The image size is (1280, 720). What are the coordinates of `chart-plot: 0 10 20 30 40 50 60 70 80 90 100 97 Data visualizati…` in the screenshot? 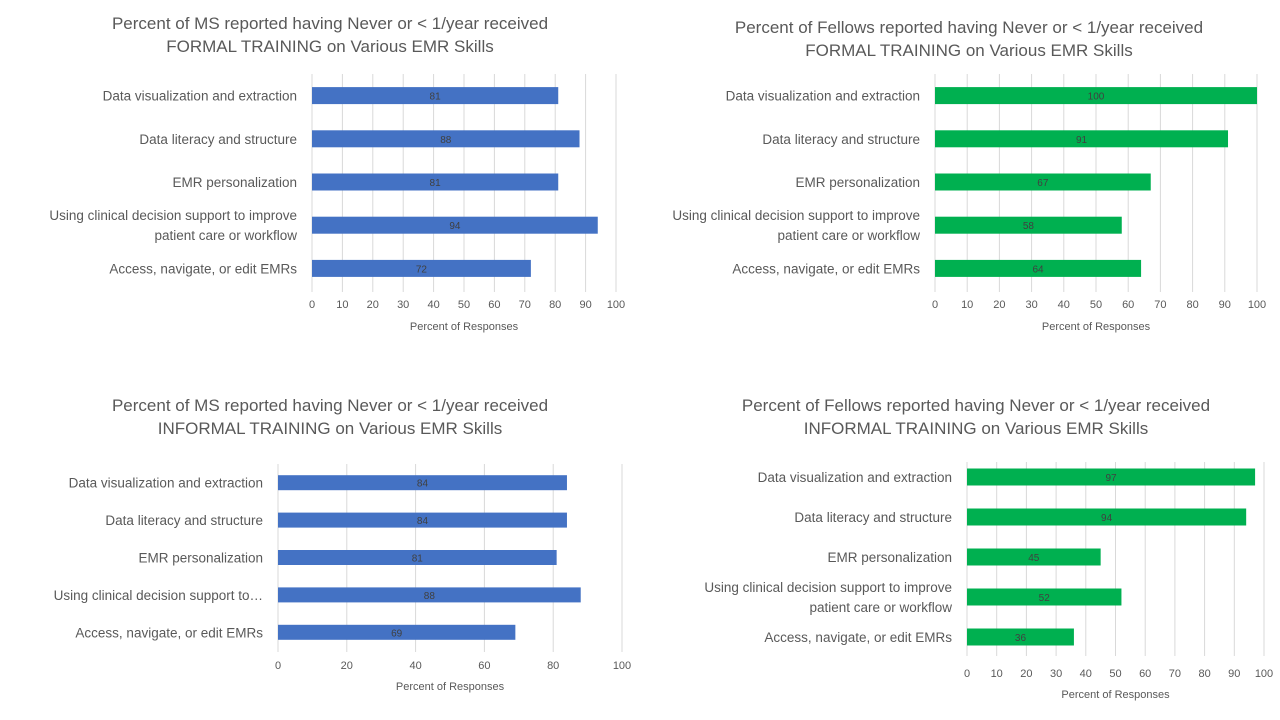 It's located at (988, 581).